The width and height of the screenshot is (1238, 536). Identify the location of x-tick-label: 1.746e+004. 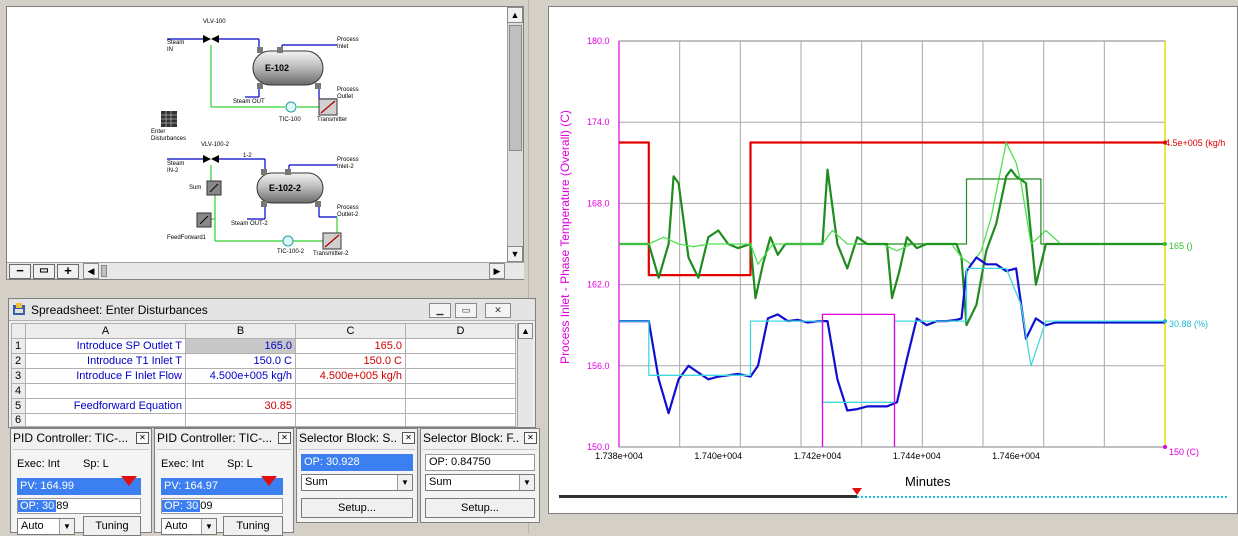
(1016, 456).